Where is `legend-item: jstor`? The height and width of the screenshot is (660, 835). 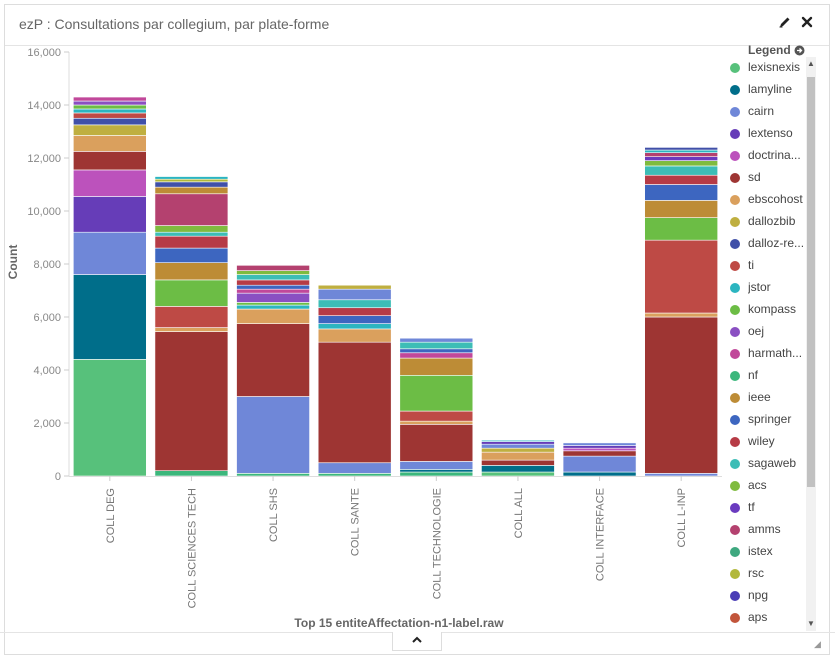
legend-item: jstor is located at coordinates (772, 288).